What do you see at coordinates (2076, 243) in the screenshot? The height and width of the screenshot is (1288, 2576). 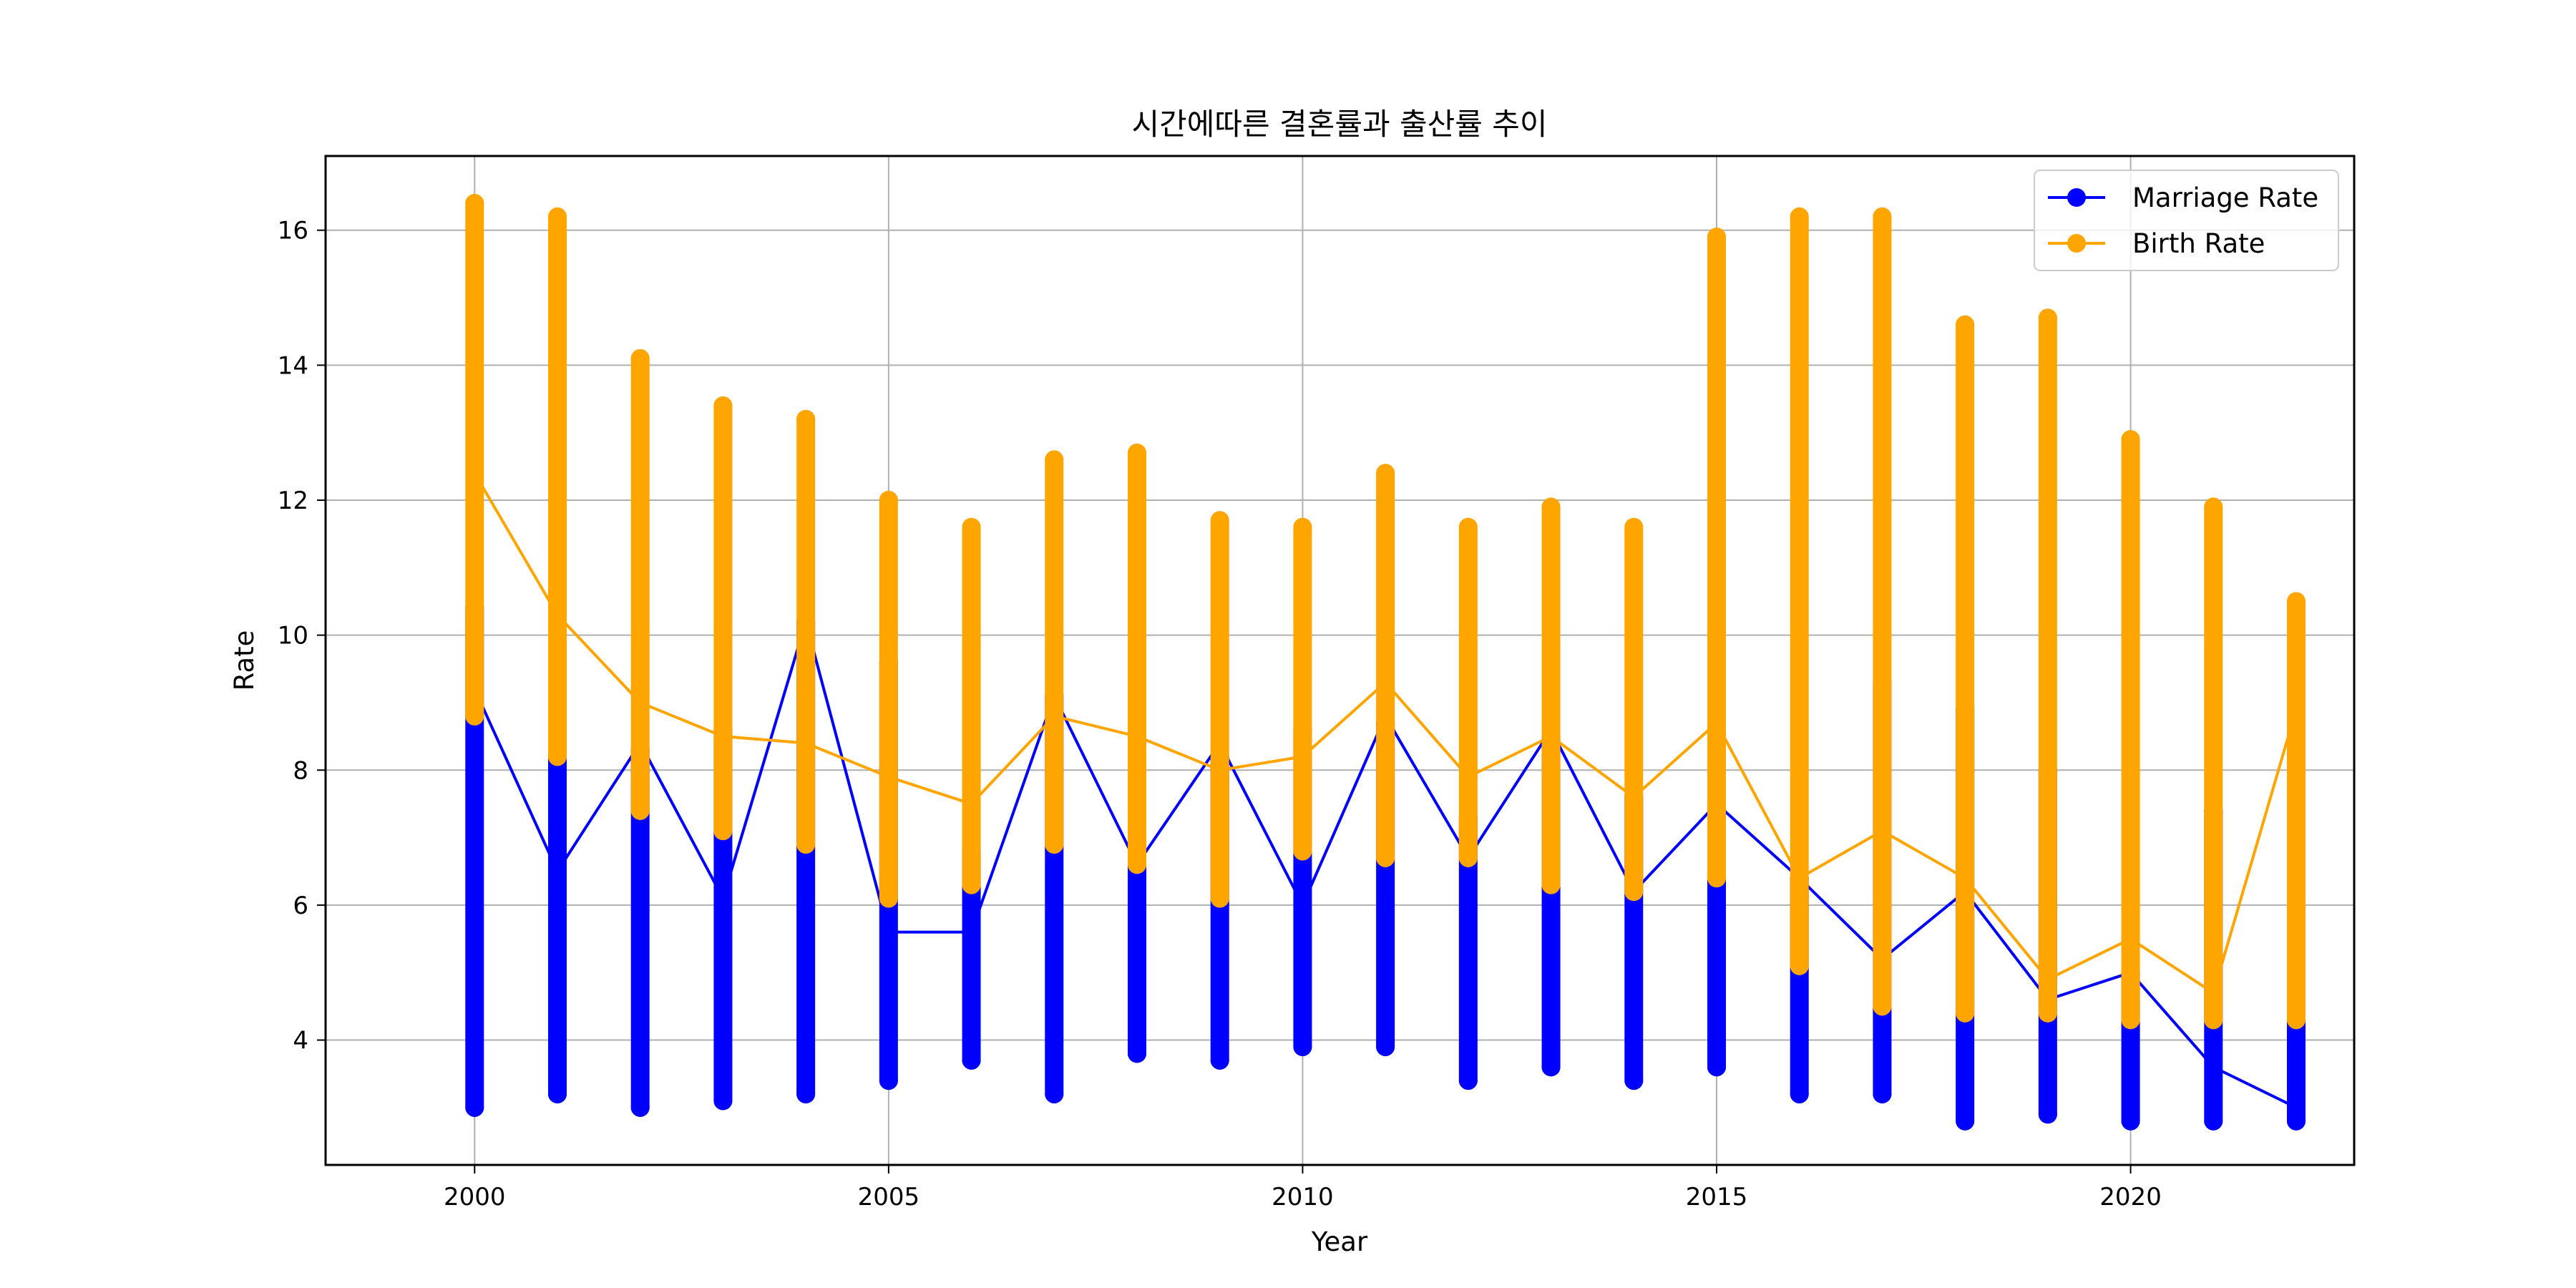 I see `legend-birth-marker` at bounding box center [2076, 243].